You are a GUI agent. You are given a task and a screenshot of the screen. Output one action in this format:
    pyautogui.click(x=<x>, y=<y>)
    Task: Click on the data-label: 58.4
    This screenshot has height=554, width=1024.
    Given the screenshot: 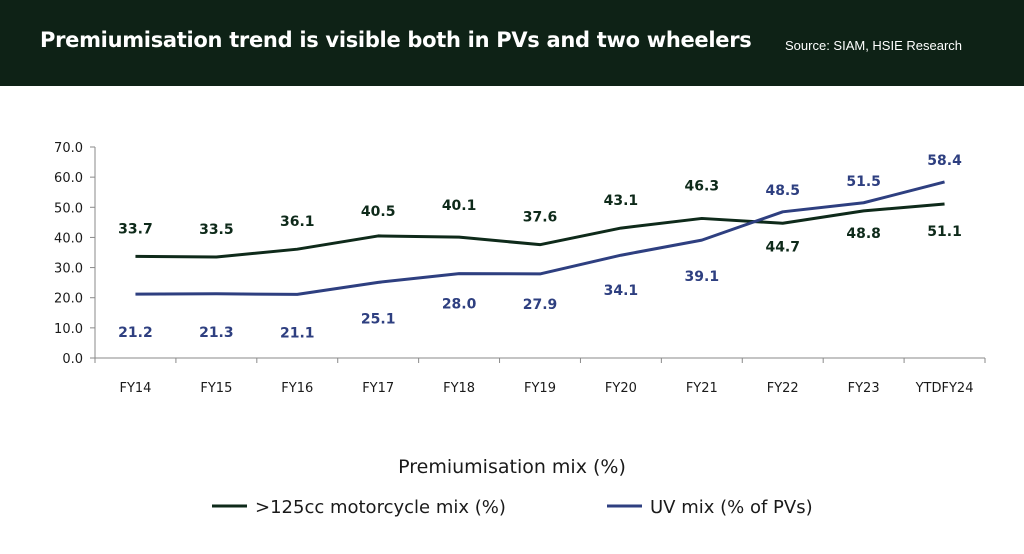 What is the action you would take?
    pyautogui.click(x=944, y=161)
    